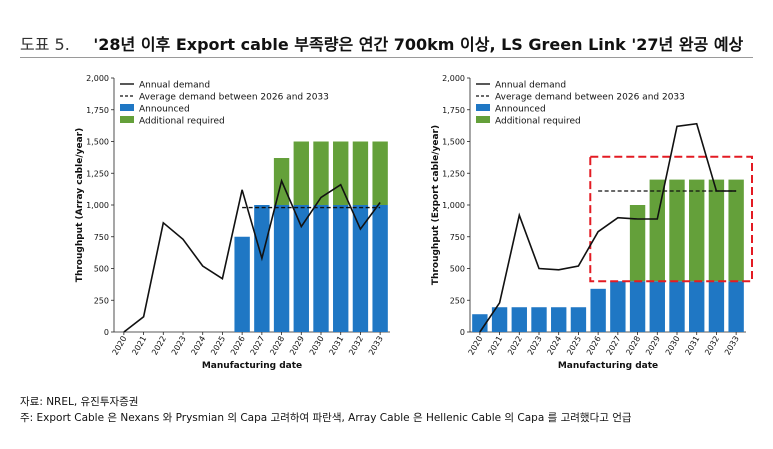  Describe the element at coordinates (79, 402) in the screenshot. I see `source-note: 자료: NREL, 유진투자증권` at that location.